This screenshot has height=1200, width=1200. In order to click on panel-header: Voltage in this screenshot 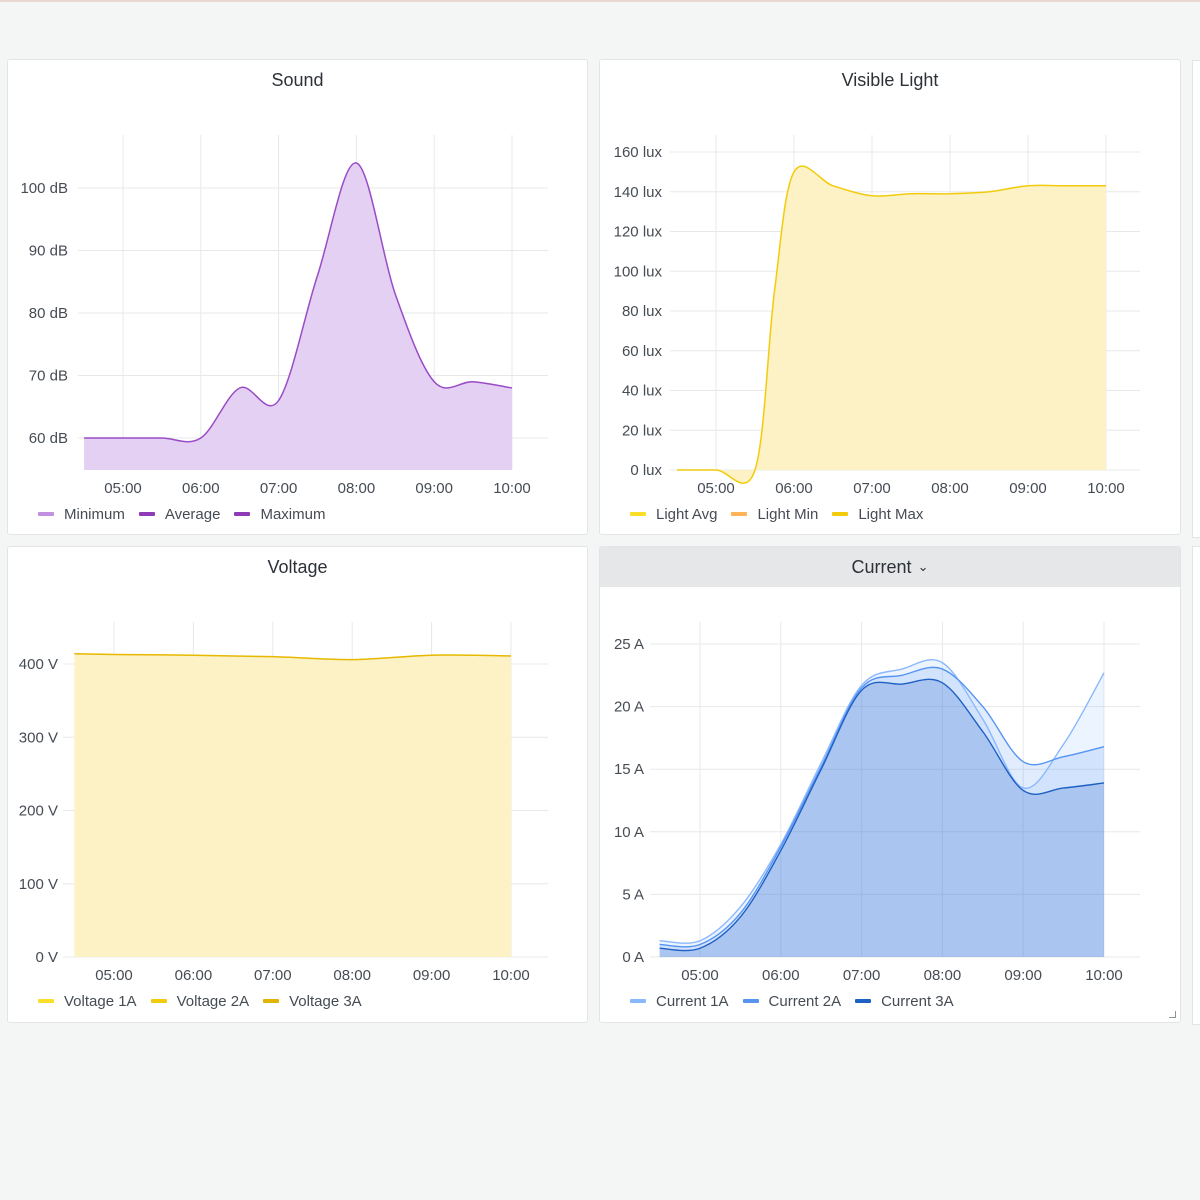, I will do `click(297, 567)`.